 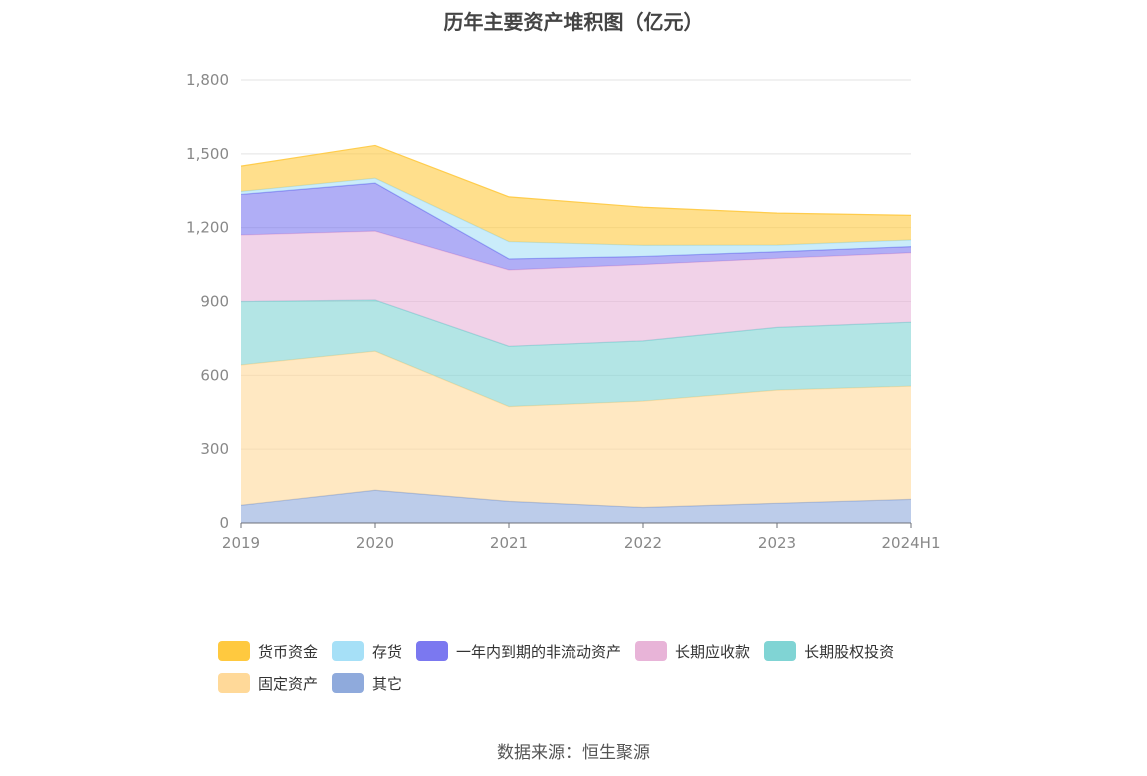 I want to click on y-tick-label: 300, so click(x=214, y=449).